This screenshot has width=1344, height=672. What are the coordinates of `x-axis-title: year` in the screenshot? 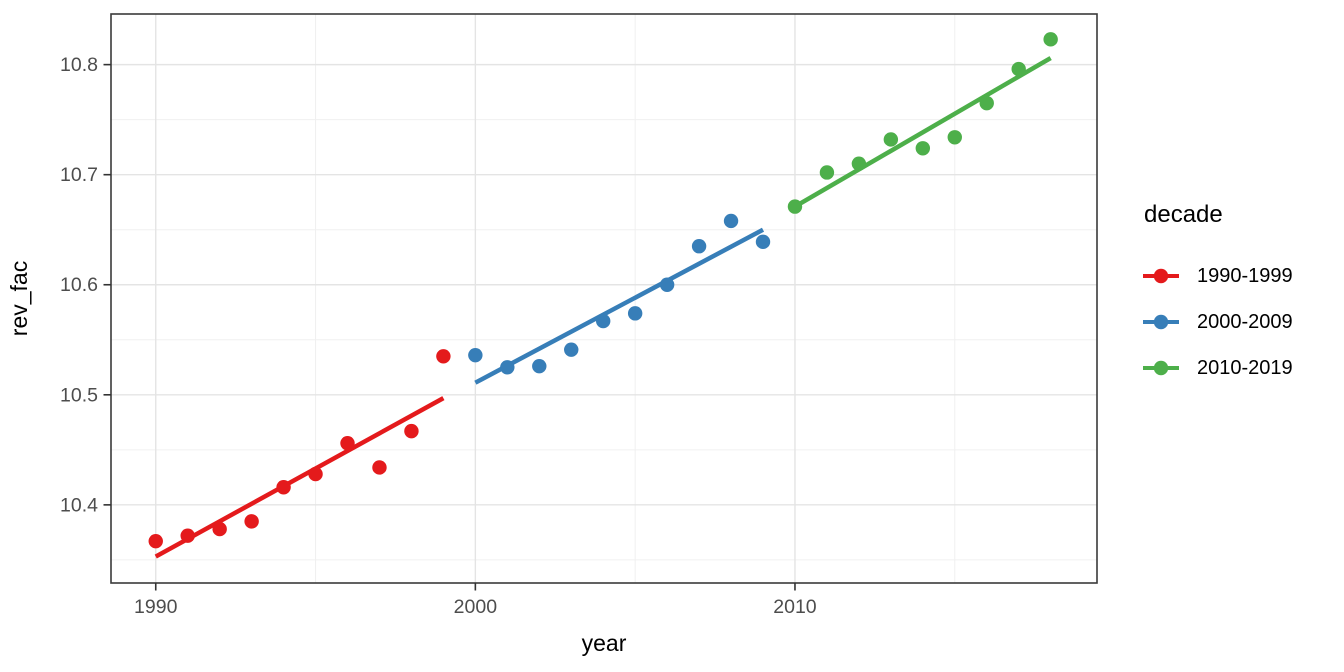 It's located at (604, 643).